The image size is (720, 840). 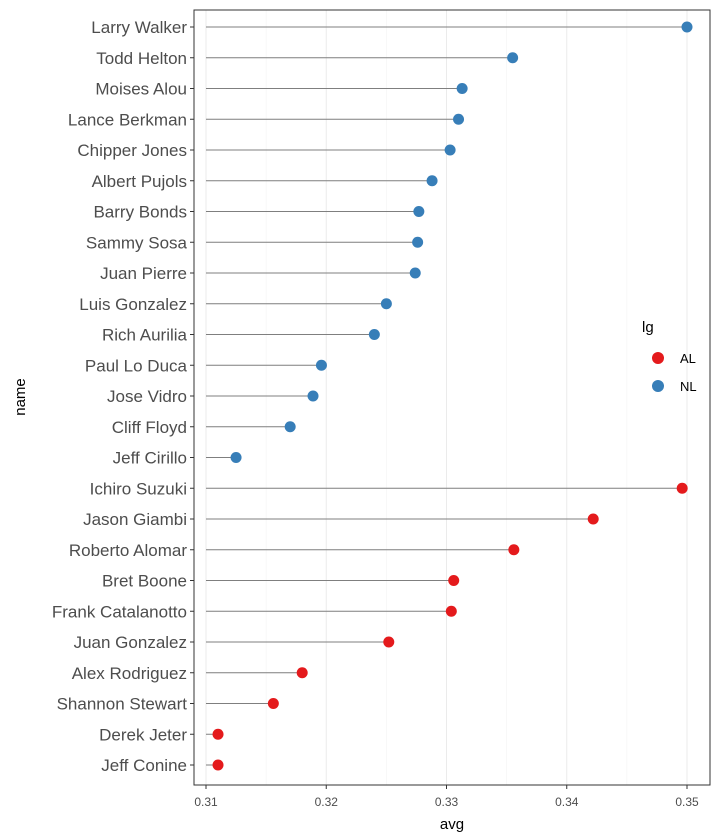 I want to click on x-tick-label: 0.32, so click(x=327, y=802).